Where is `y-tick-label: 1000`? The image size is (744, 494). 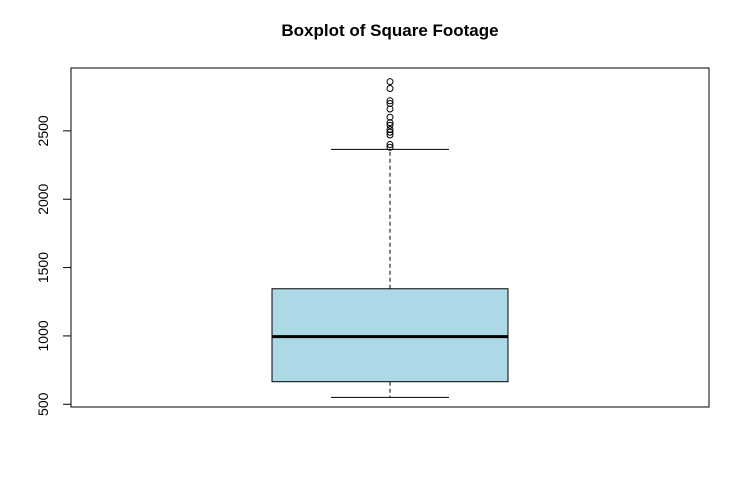 y-tick-label: 1000 is located at coordinates (43, 335).